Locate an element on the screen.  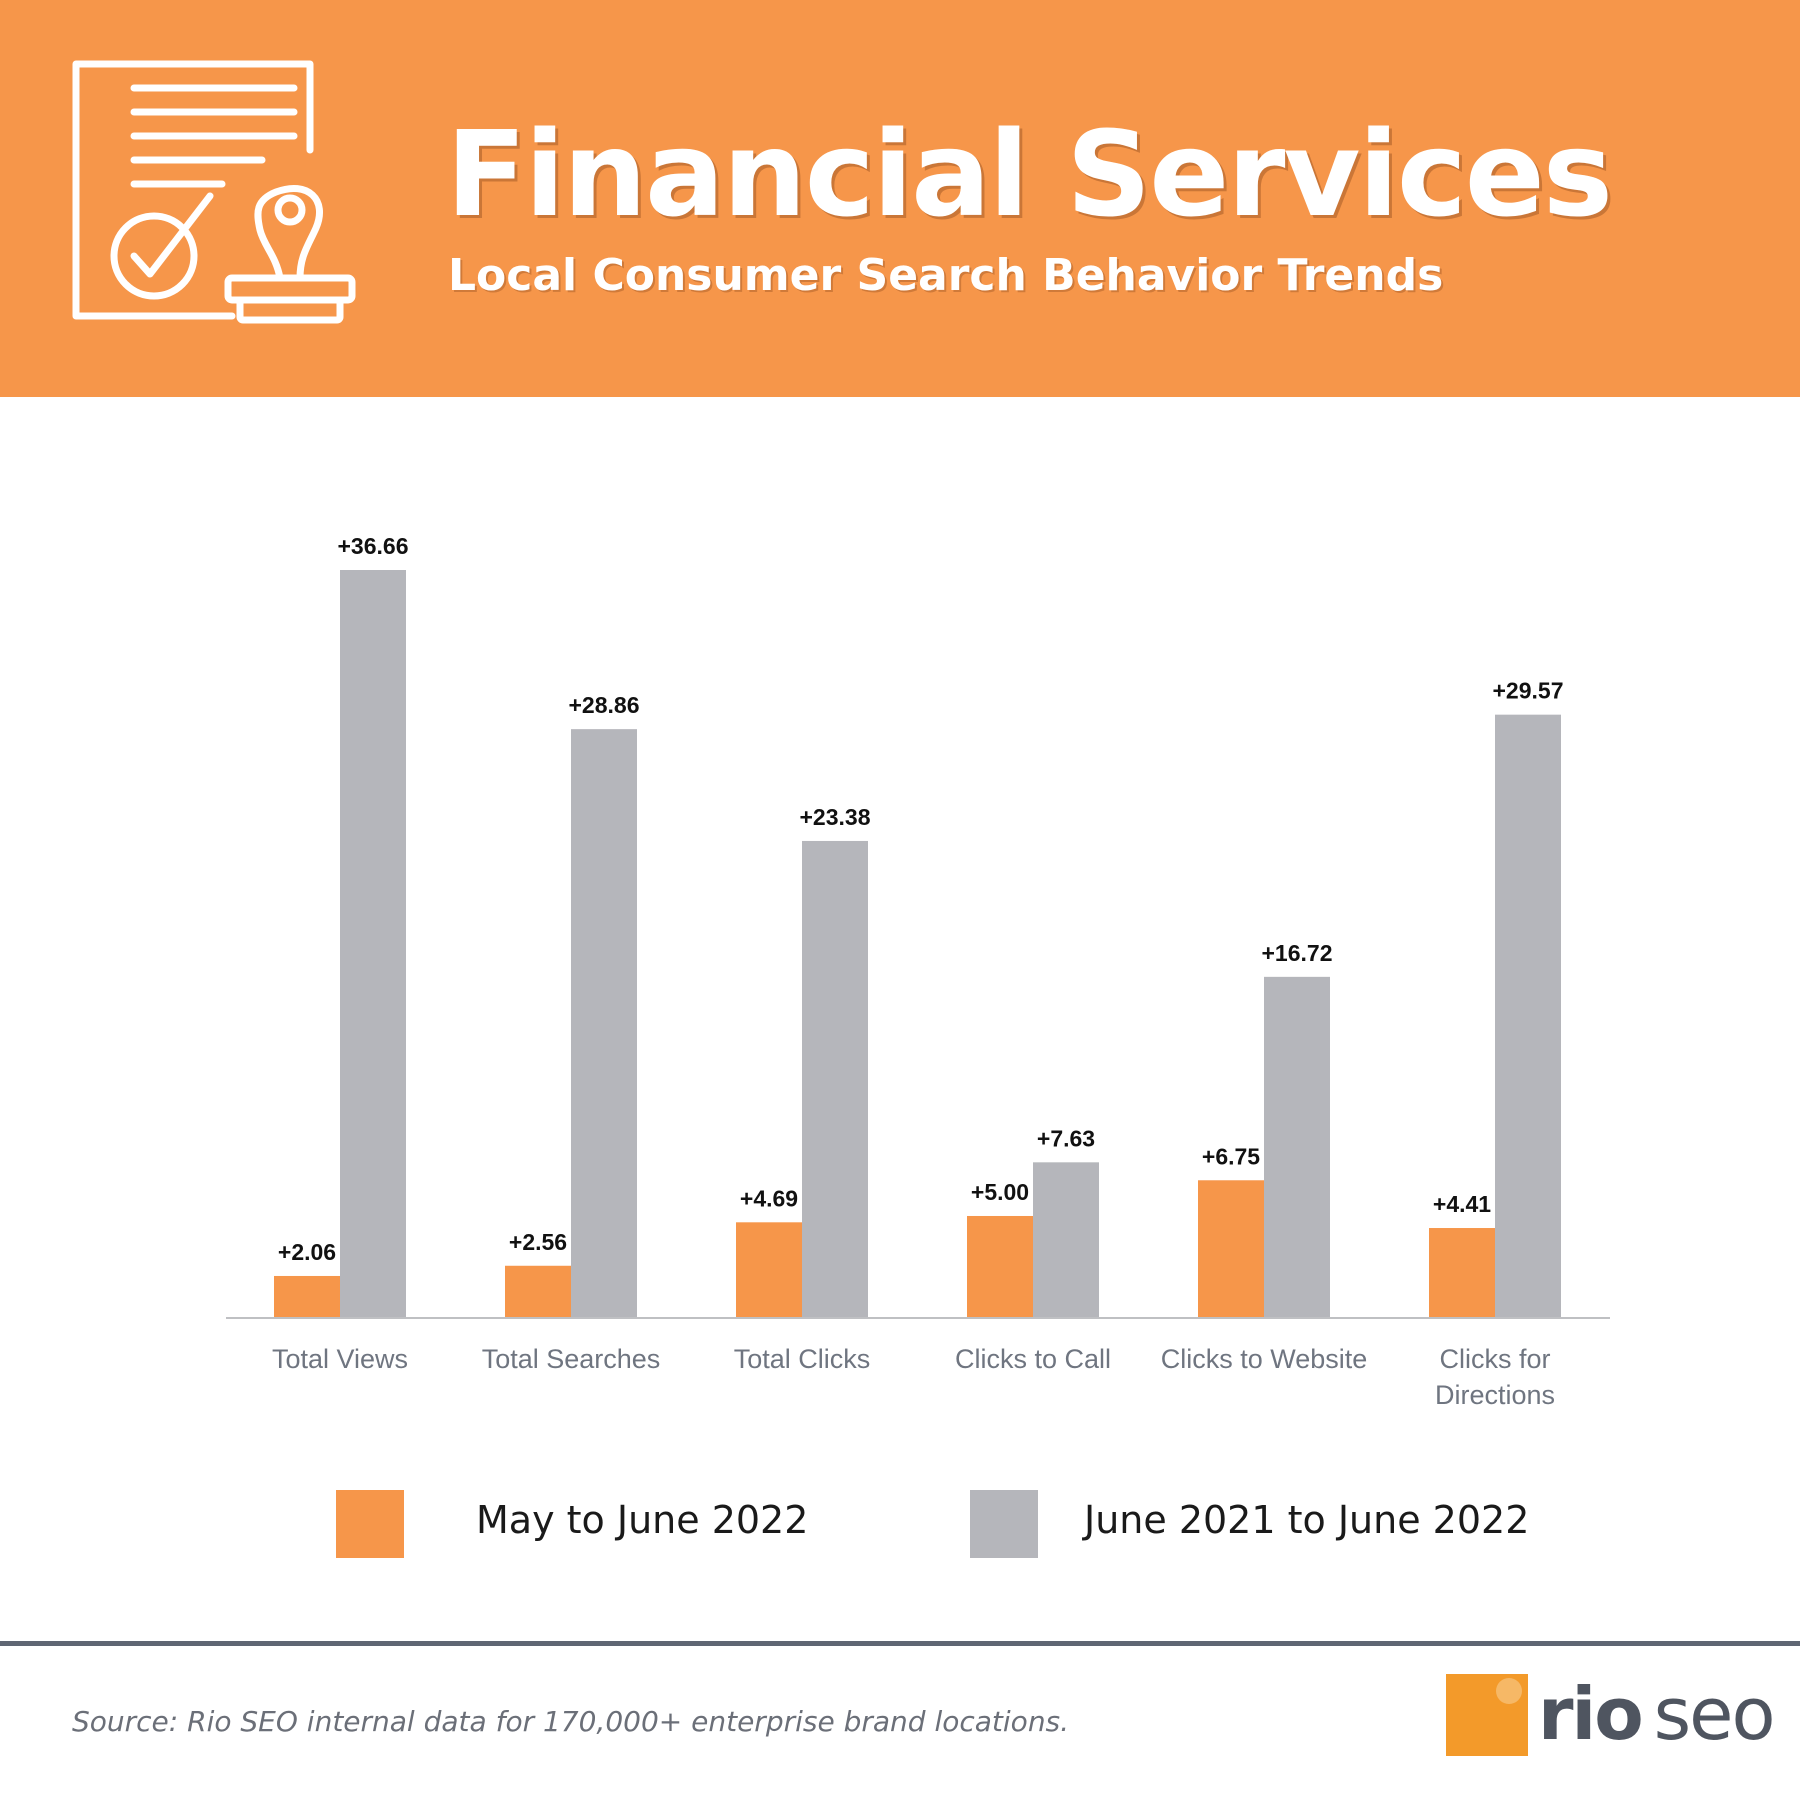
page-subtitle: Local Consumer Search Behavior Trends is located at coordinates (946, 275).